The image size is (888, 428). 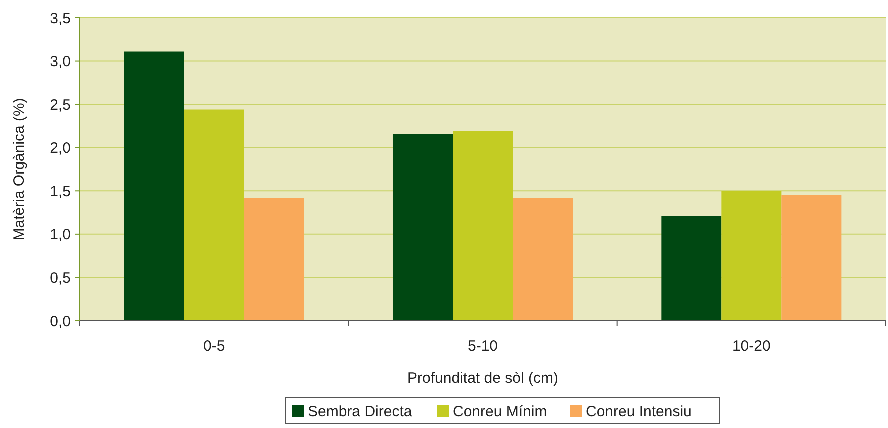 I want to click on legend-label: Sembra Directa, so click(x=360, y=411).